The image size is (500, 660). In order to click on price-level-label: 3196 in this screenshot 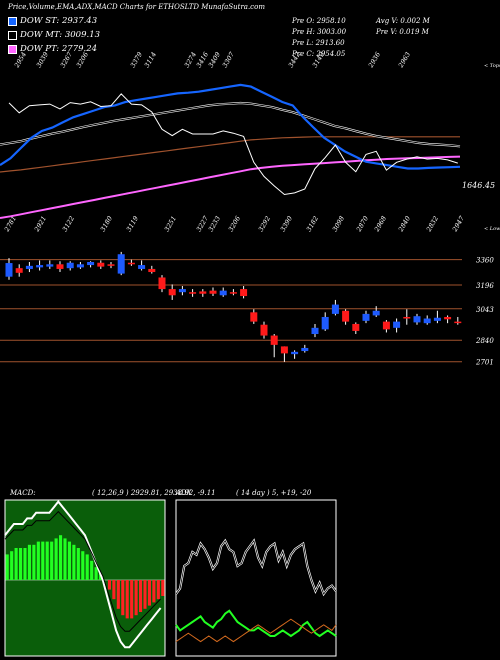, I will do `click(485, 286)`.